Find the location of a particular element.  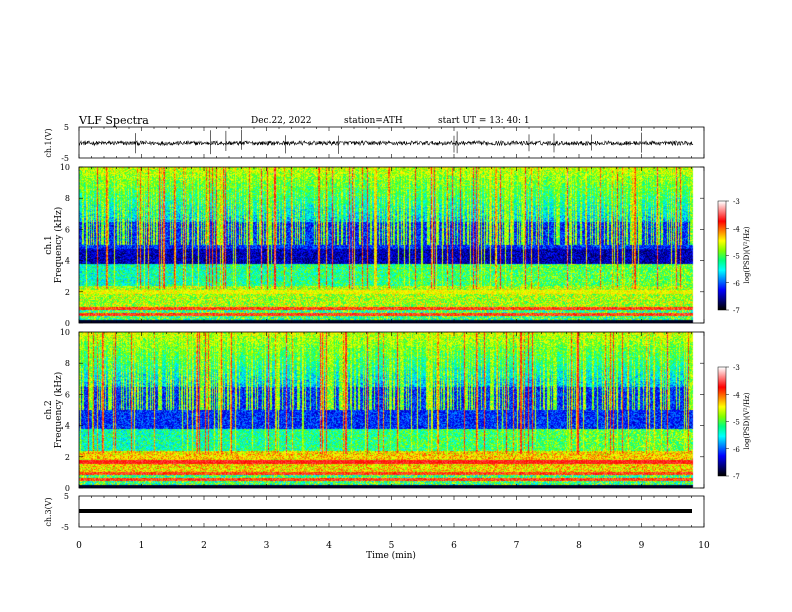

ch1-spectrogram-ylabel-frequency: Frequency (kHz) is located at coordinates (58, 245).